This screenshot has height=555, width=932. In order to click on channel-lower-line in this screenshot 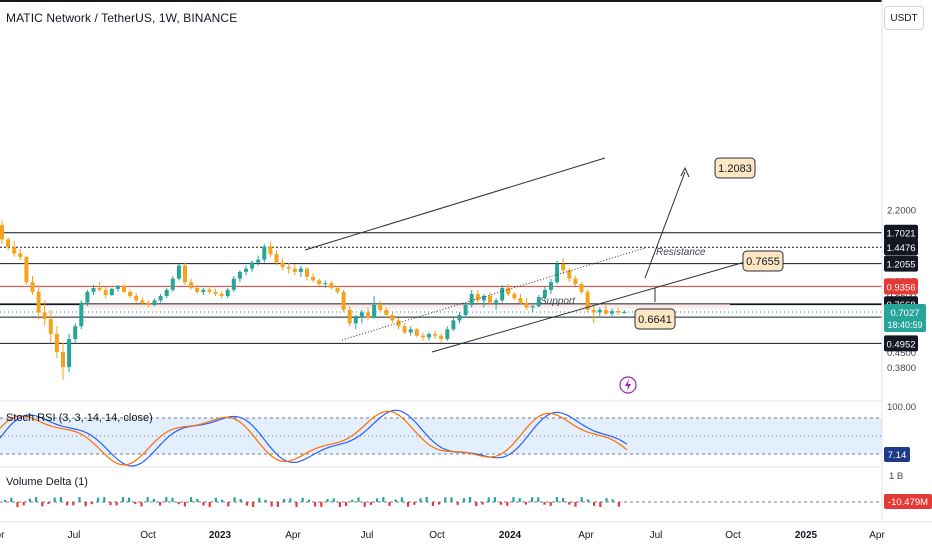, I will do `click(588, 307)`.